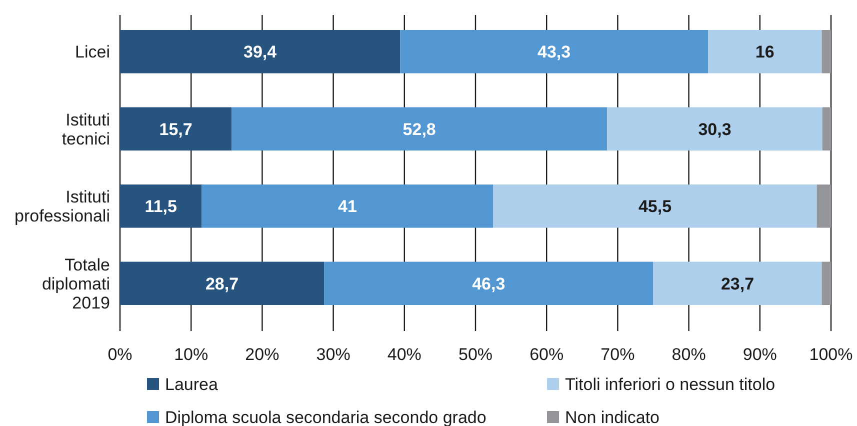 The image size is (857, 426). Describe the element at coordinates (333, 354) in the screenshot. I see `x-tick-label: 30%` at that location.